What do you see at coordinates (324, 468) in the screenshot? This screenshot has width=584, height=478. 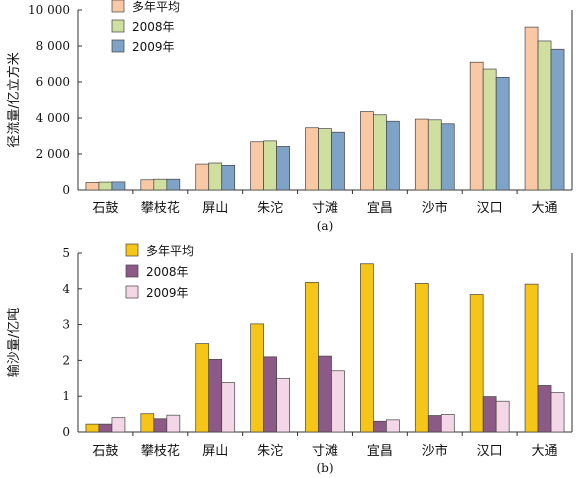 I see `panel-label: (b)` at bounding box center [324, 468].